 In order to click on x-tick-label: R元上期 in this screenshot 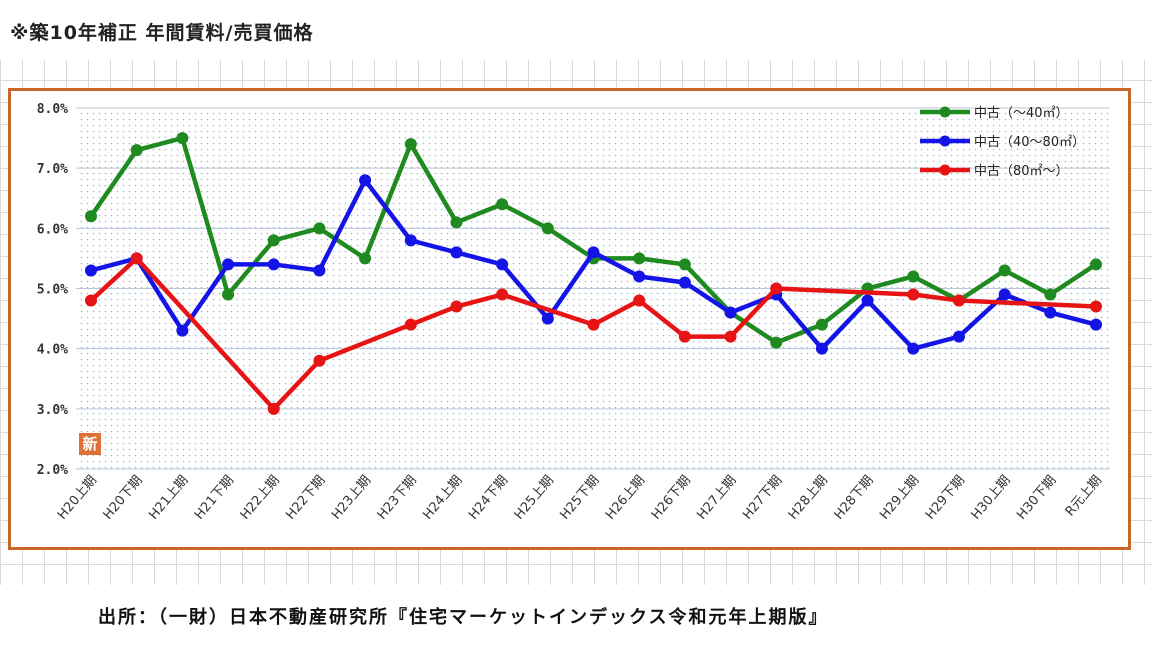, I will do `click(1084, 496)`.